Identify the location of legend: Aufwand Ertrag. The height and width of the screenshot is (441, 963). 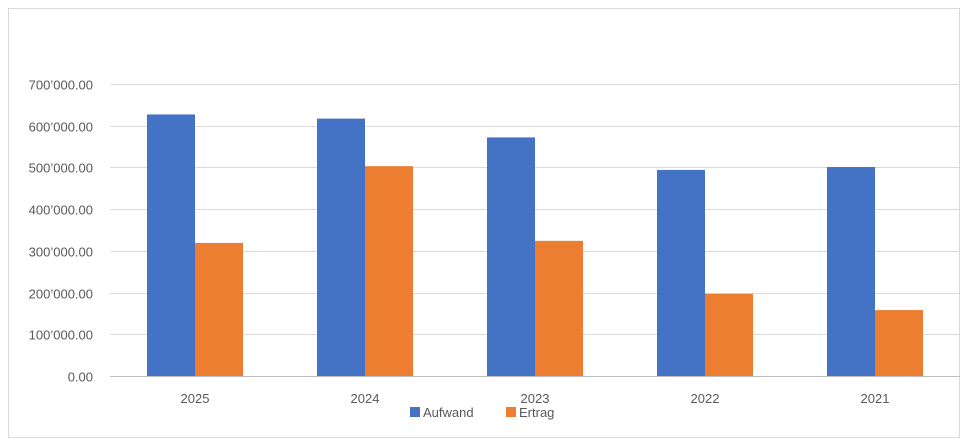
(482, 412).